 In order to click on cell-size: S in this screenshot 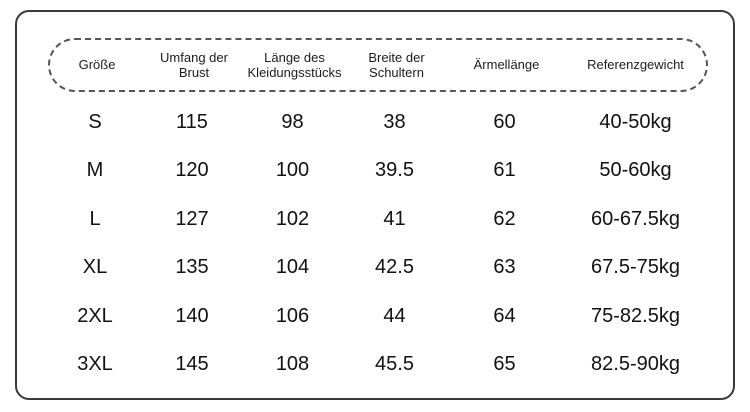, I will do `click(95, 121)`.